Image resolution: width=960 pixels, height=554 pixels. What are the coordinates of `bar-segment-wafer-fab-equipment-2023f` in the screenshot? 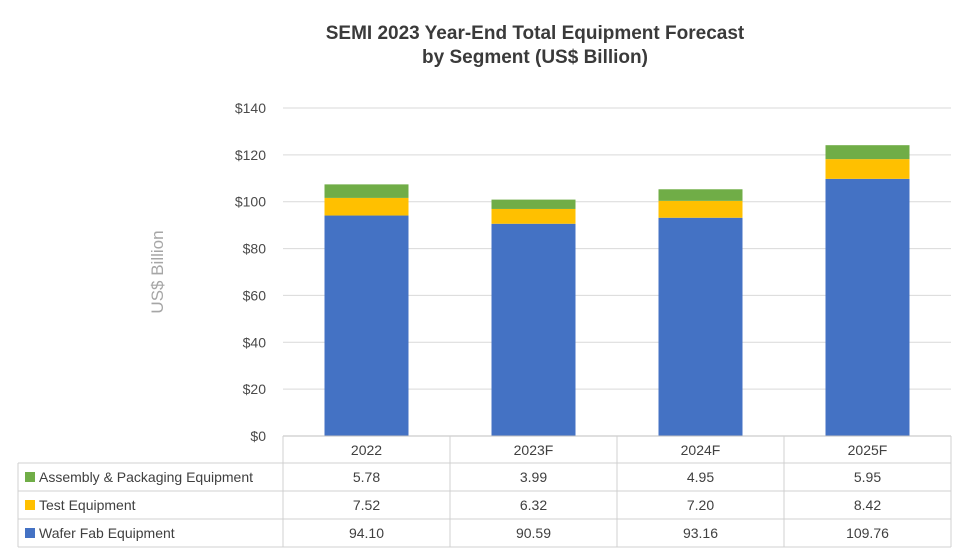 It's located at (533, 329).